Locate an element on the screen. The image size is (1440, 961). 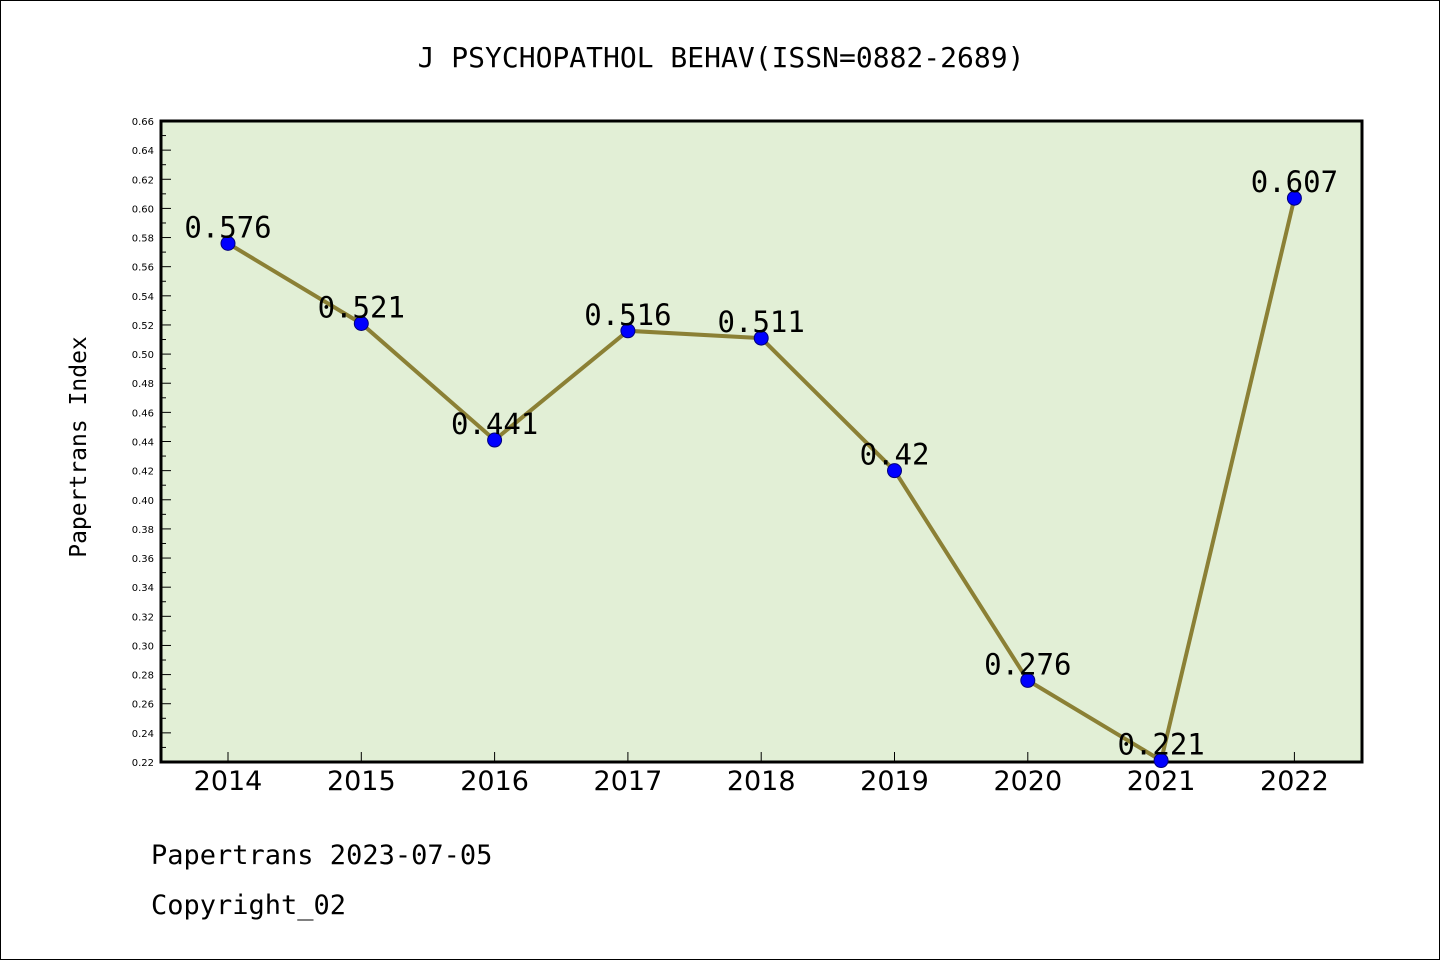
x-tick-label: 2017 is located at coordinates (628, 781).